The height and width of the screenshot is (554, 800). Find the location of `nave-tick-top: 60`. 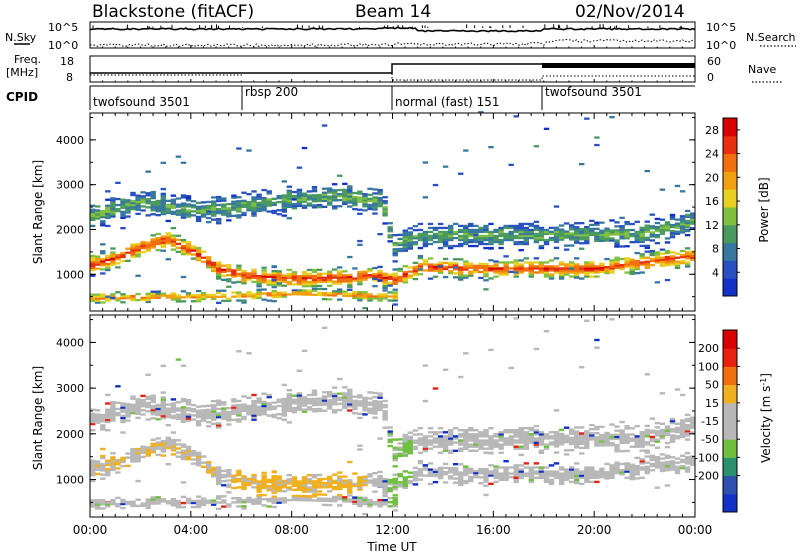

nave-tick-top: 60 is located at coordinates (714, 61).